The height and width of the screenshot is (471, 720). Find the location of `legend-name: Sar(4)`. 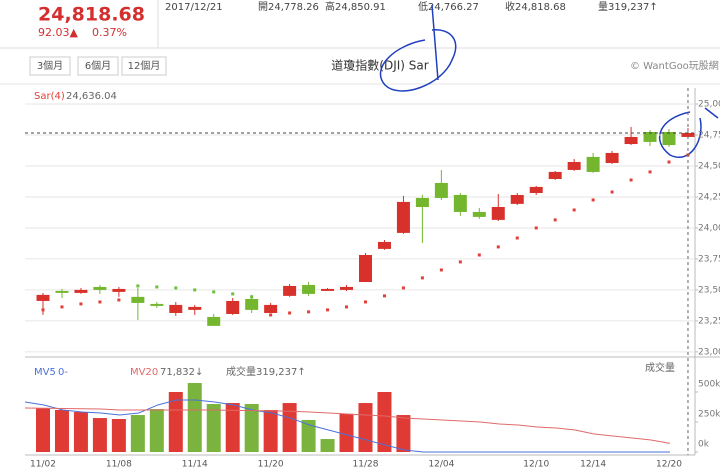

legend-name: Sar(4) is located at coordinates (49, 96).